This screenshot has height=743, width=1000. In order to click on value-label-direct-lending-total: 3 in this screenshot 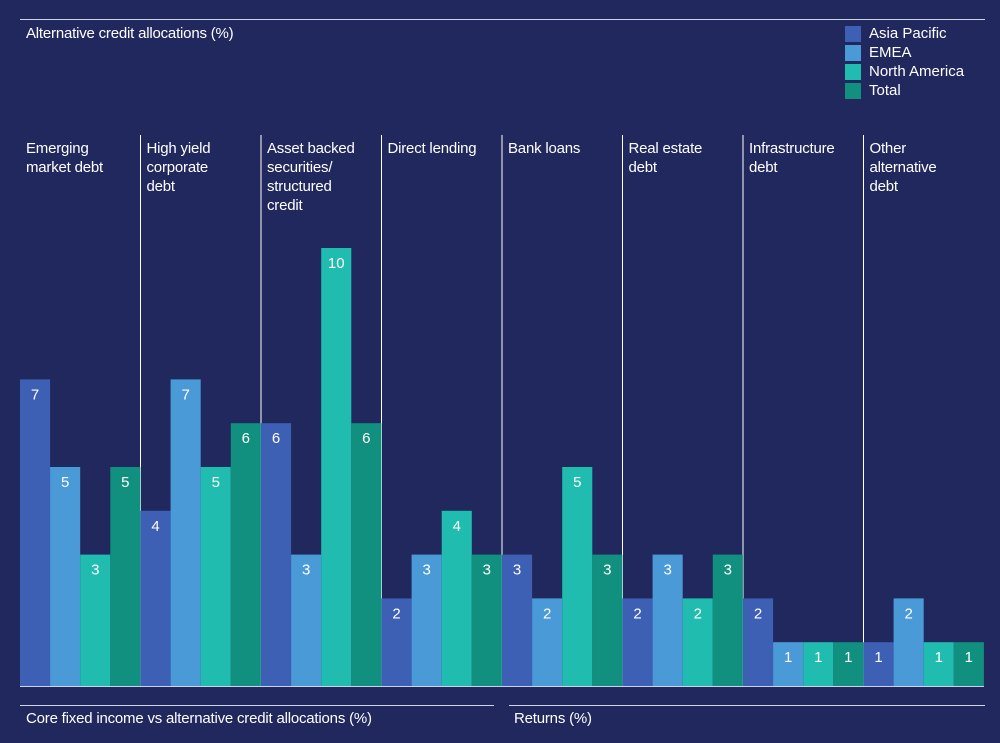, I will do `click(487, 570)`.